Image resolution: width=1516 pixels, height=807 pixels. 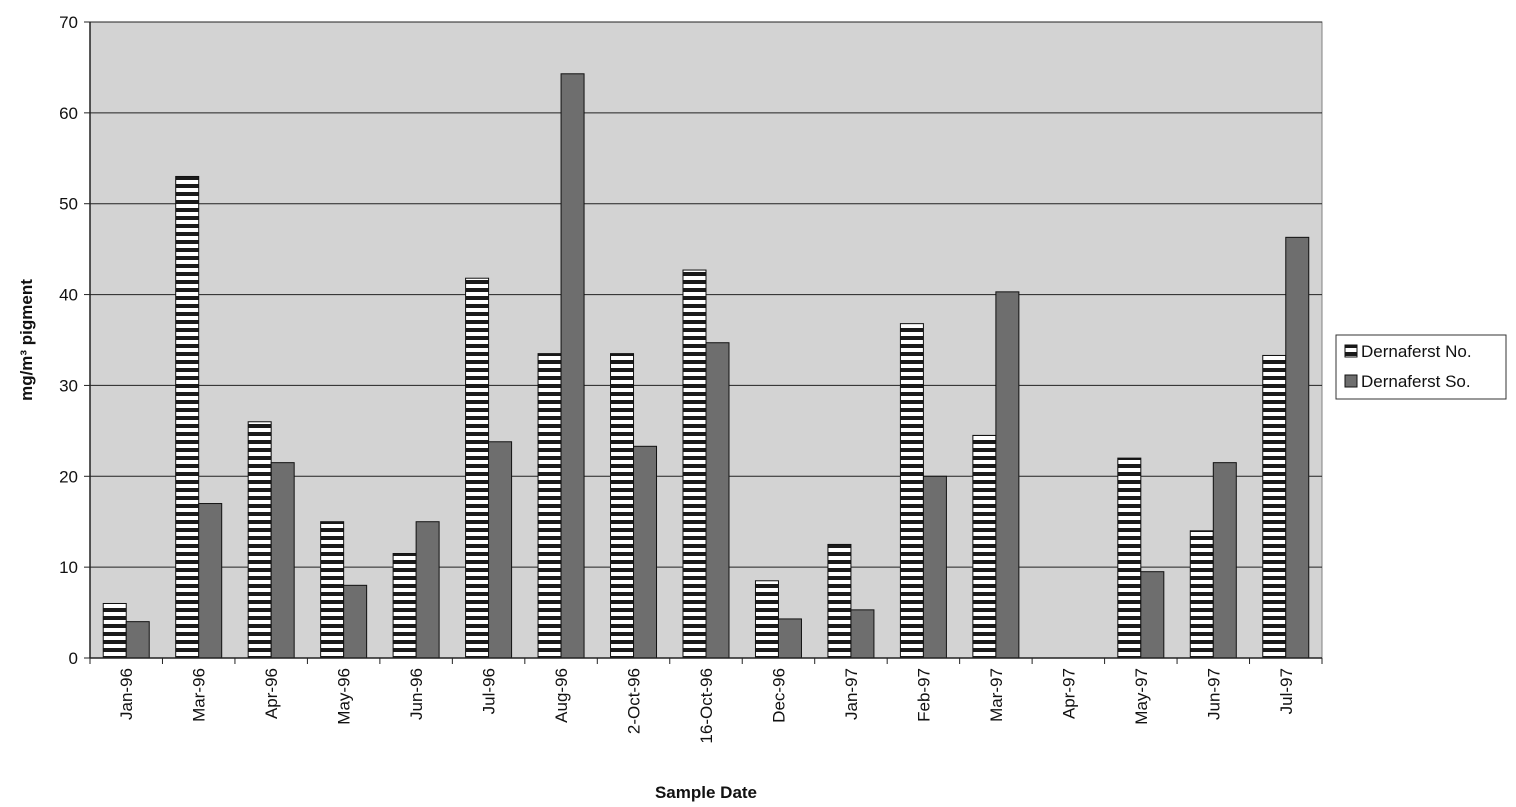 What do you see at coordinates (1213, 694) in the screenshot?
I see `x-tick-label: Jun-97` at bounding box center [1213, 694].